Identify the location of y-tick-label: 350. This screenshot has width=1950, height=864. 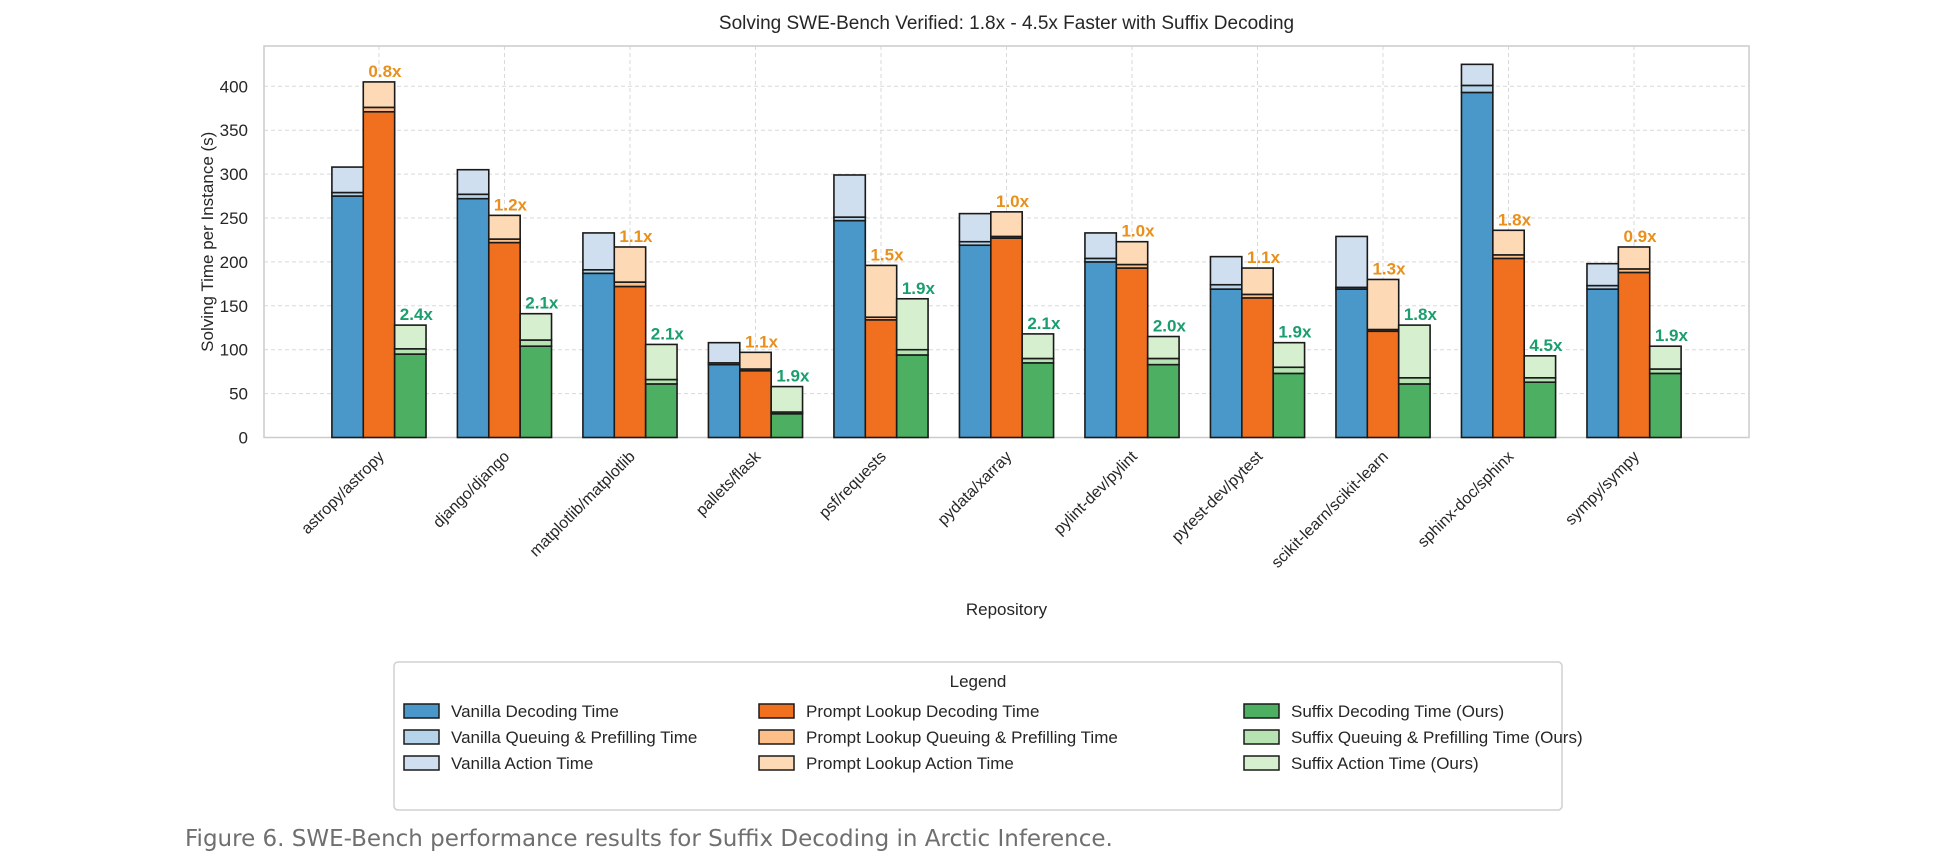
(234, 130).